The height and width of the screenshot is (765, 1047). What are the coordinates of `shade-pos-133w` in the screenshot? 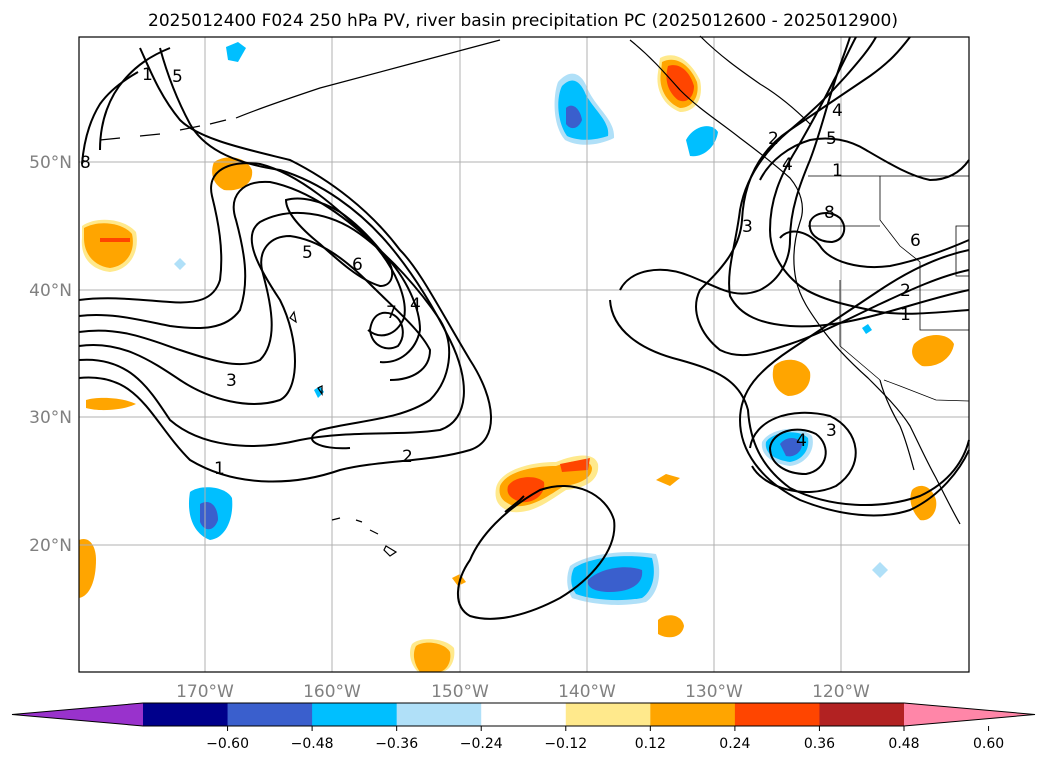 It's located at (668, 480).